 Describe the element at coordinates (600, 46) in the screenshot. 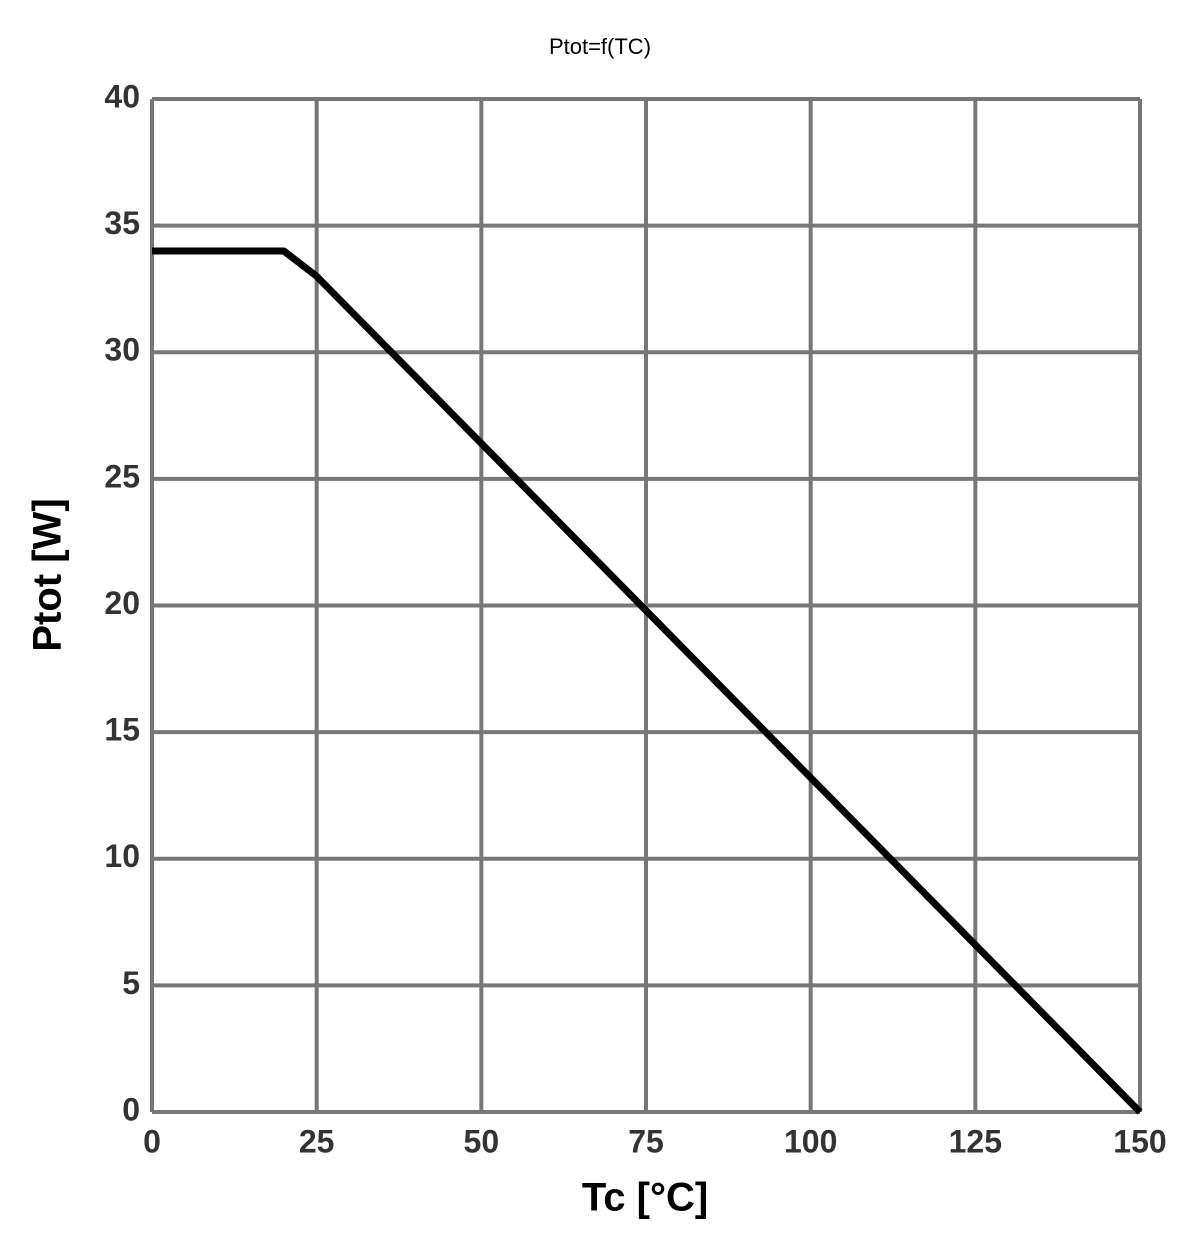

I see `chart-title: Ptot=f(TC)` at that location.